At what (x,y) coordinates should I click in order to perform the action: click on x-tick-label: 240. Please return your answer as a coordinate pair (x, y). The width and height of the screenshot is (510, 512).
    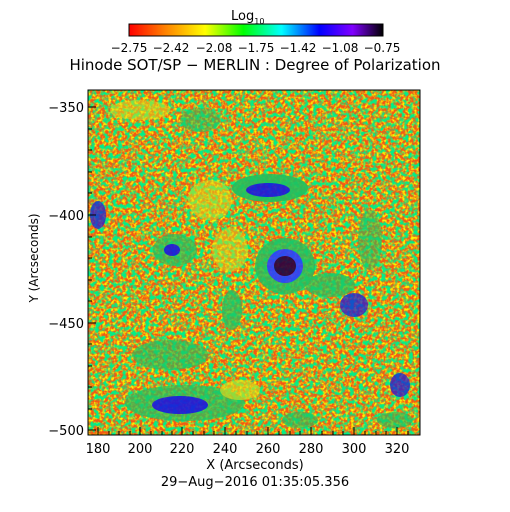
    Looking at the image, I should click on (225, 449).